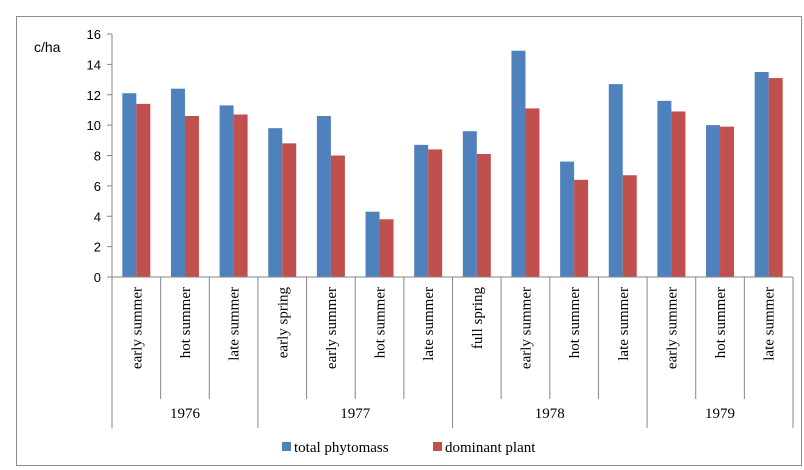  I want to click on bar-total-phytomass-1977-early-summer, so click(323, 196).